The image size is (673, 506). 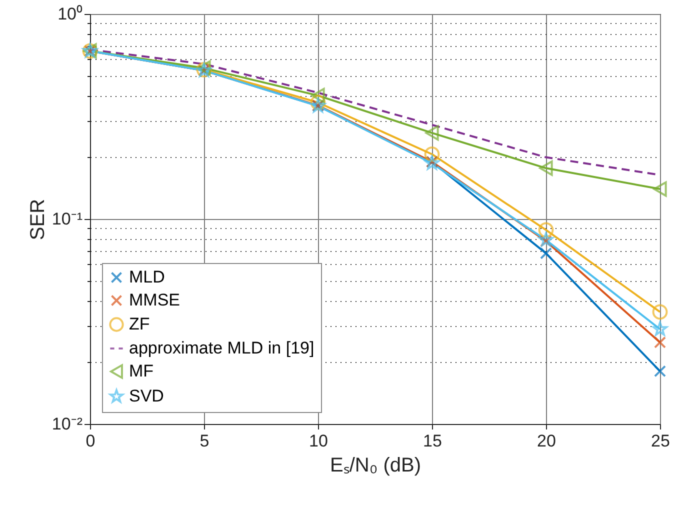 I want to click on legend-label: MLD, so click(x=147, y=277).